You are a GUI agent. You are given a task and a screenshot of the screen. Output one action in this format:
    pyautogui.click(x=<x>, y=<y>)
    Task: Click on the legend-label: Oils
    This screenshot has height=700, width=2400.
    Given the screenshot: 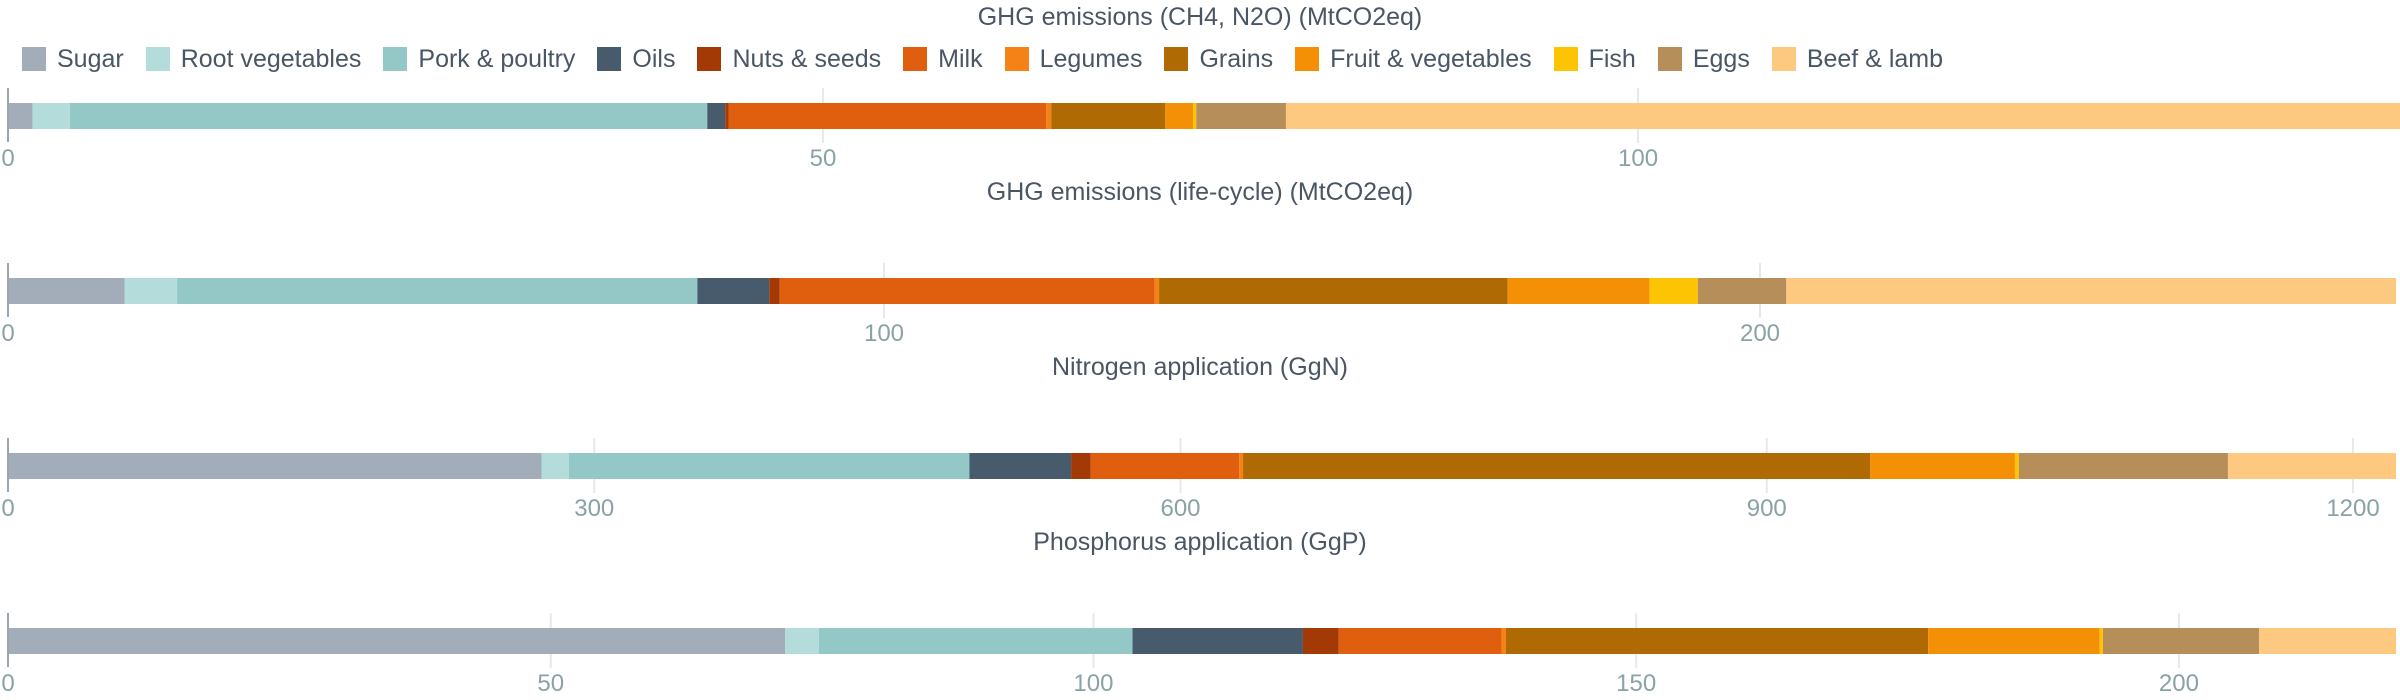 What is the action you would take?
    pyautogui.click(x=654, y=58)
    